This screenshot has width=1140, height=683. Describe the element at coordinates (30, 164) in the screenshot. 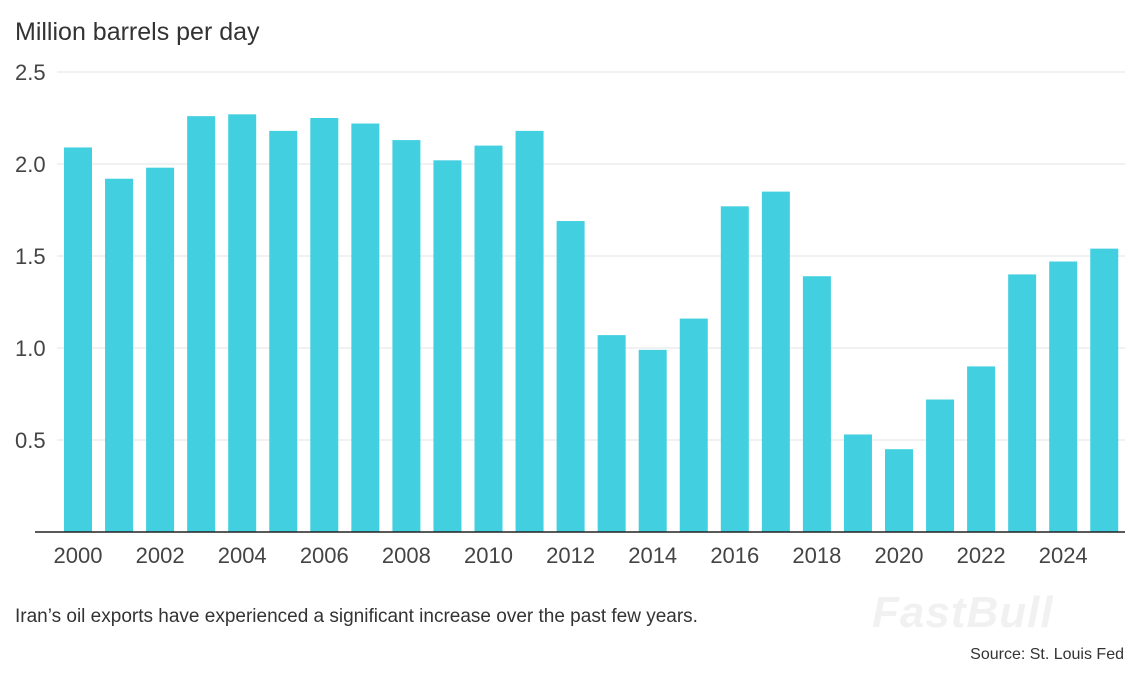

I see `y-tick-label: 2.0` at that location.